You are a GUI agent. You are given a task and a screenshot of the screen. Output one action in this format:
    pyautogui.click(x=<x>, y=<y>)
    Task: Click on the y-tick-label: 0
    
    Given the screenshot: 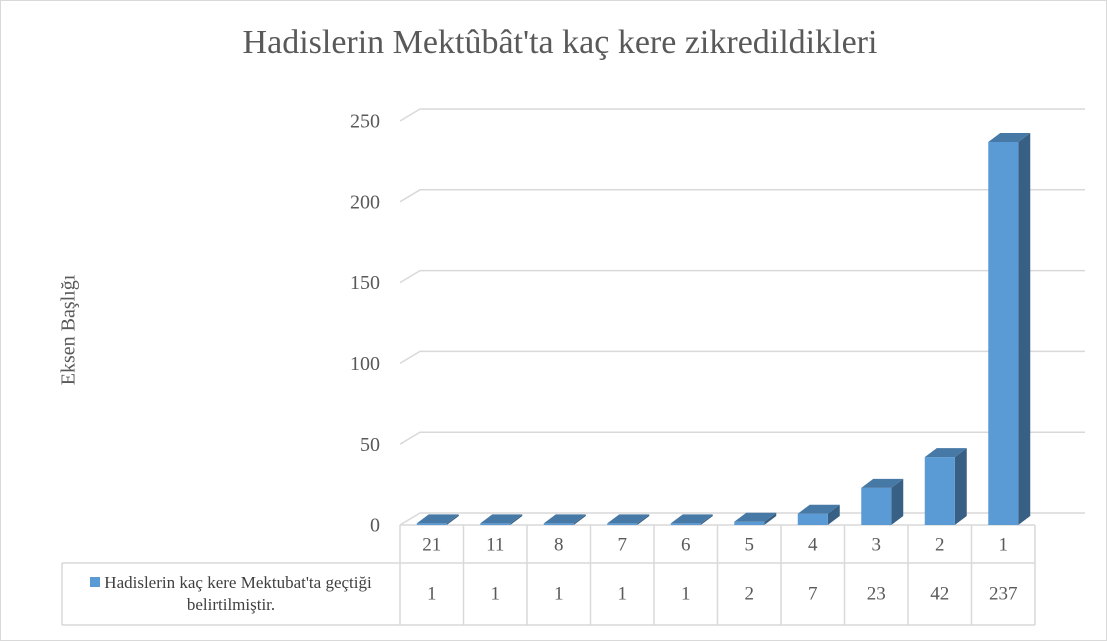 What is the action you would take?
    pyautogui.click(x=375, y=526)
    